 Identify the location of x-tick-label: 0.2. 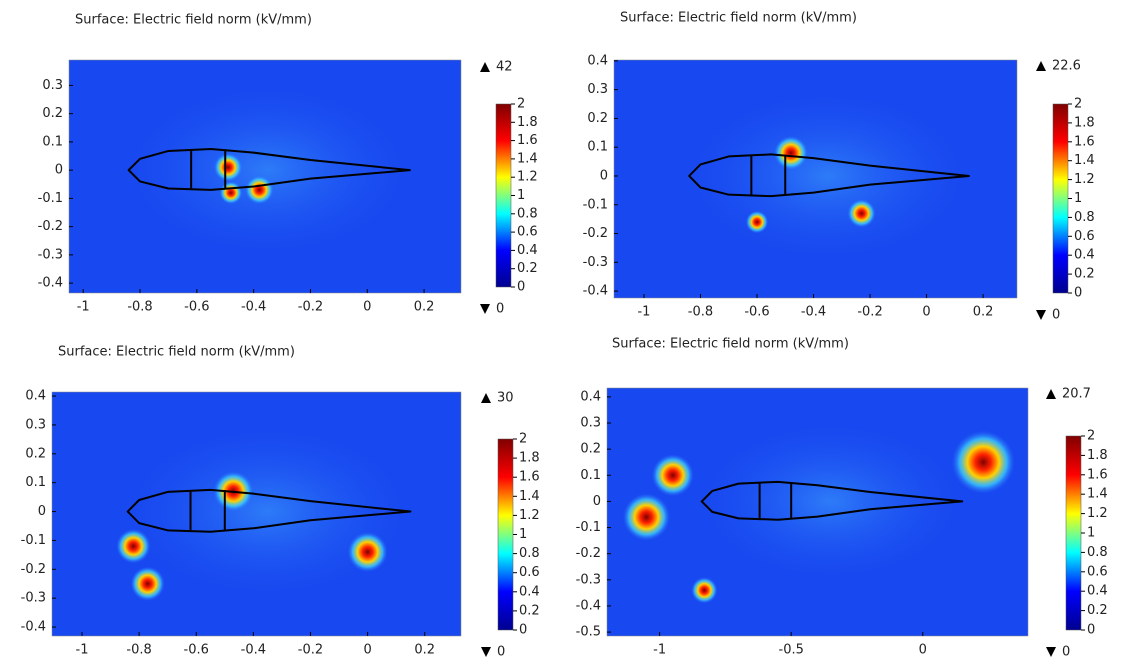
(983, 312).